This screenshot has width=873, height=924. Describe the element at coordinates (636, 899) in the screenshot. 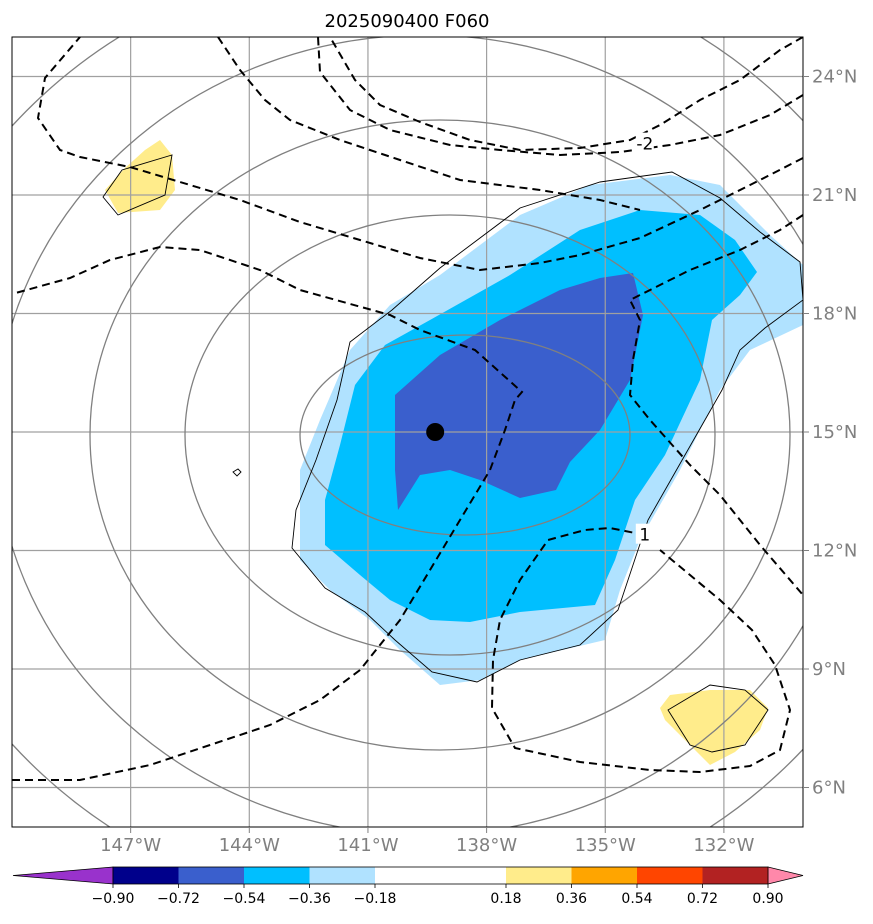

I see `colorbar-tick-label: 0.54` at that location.